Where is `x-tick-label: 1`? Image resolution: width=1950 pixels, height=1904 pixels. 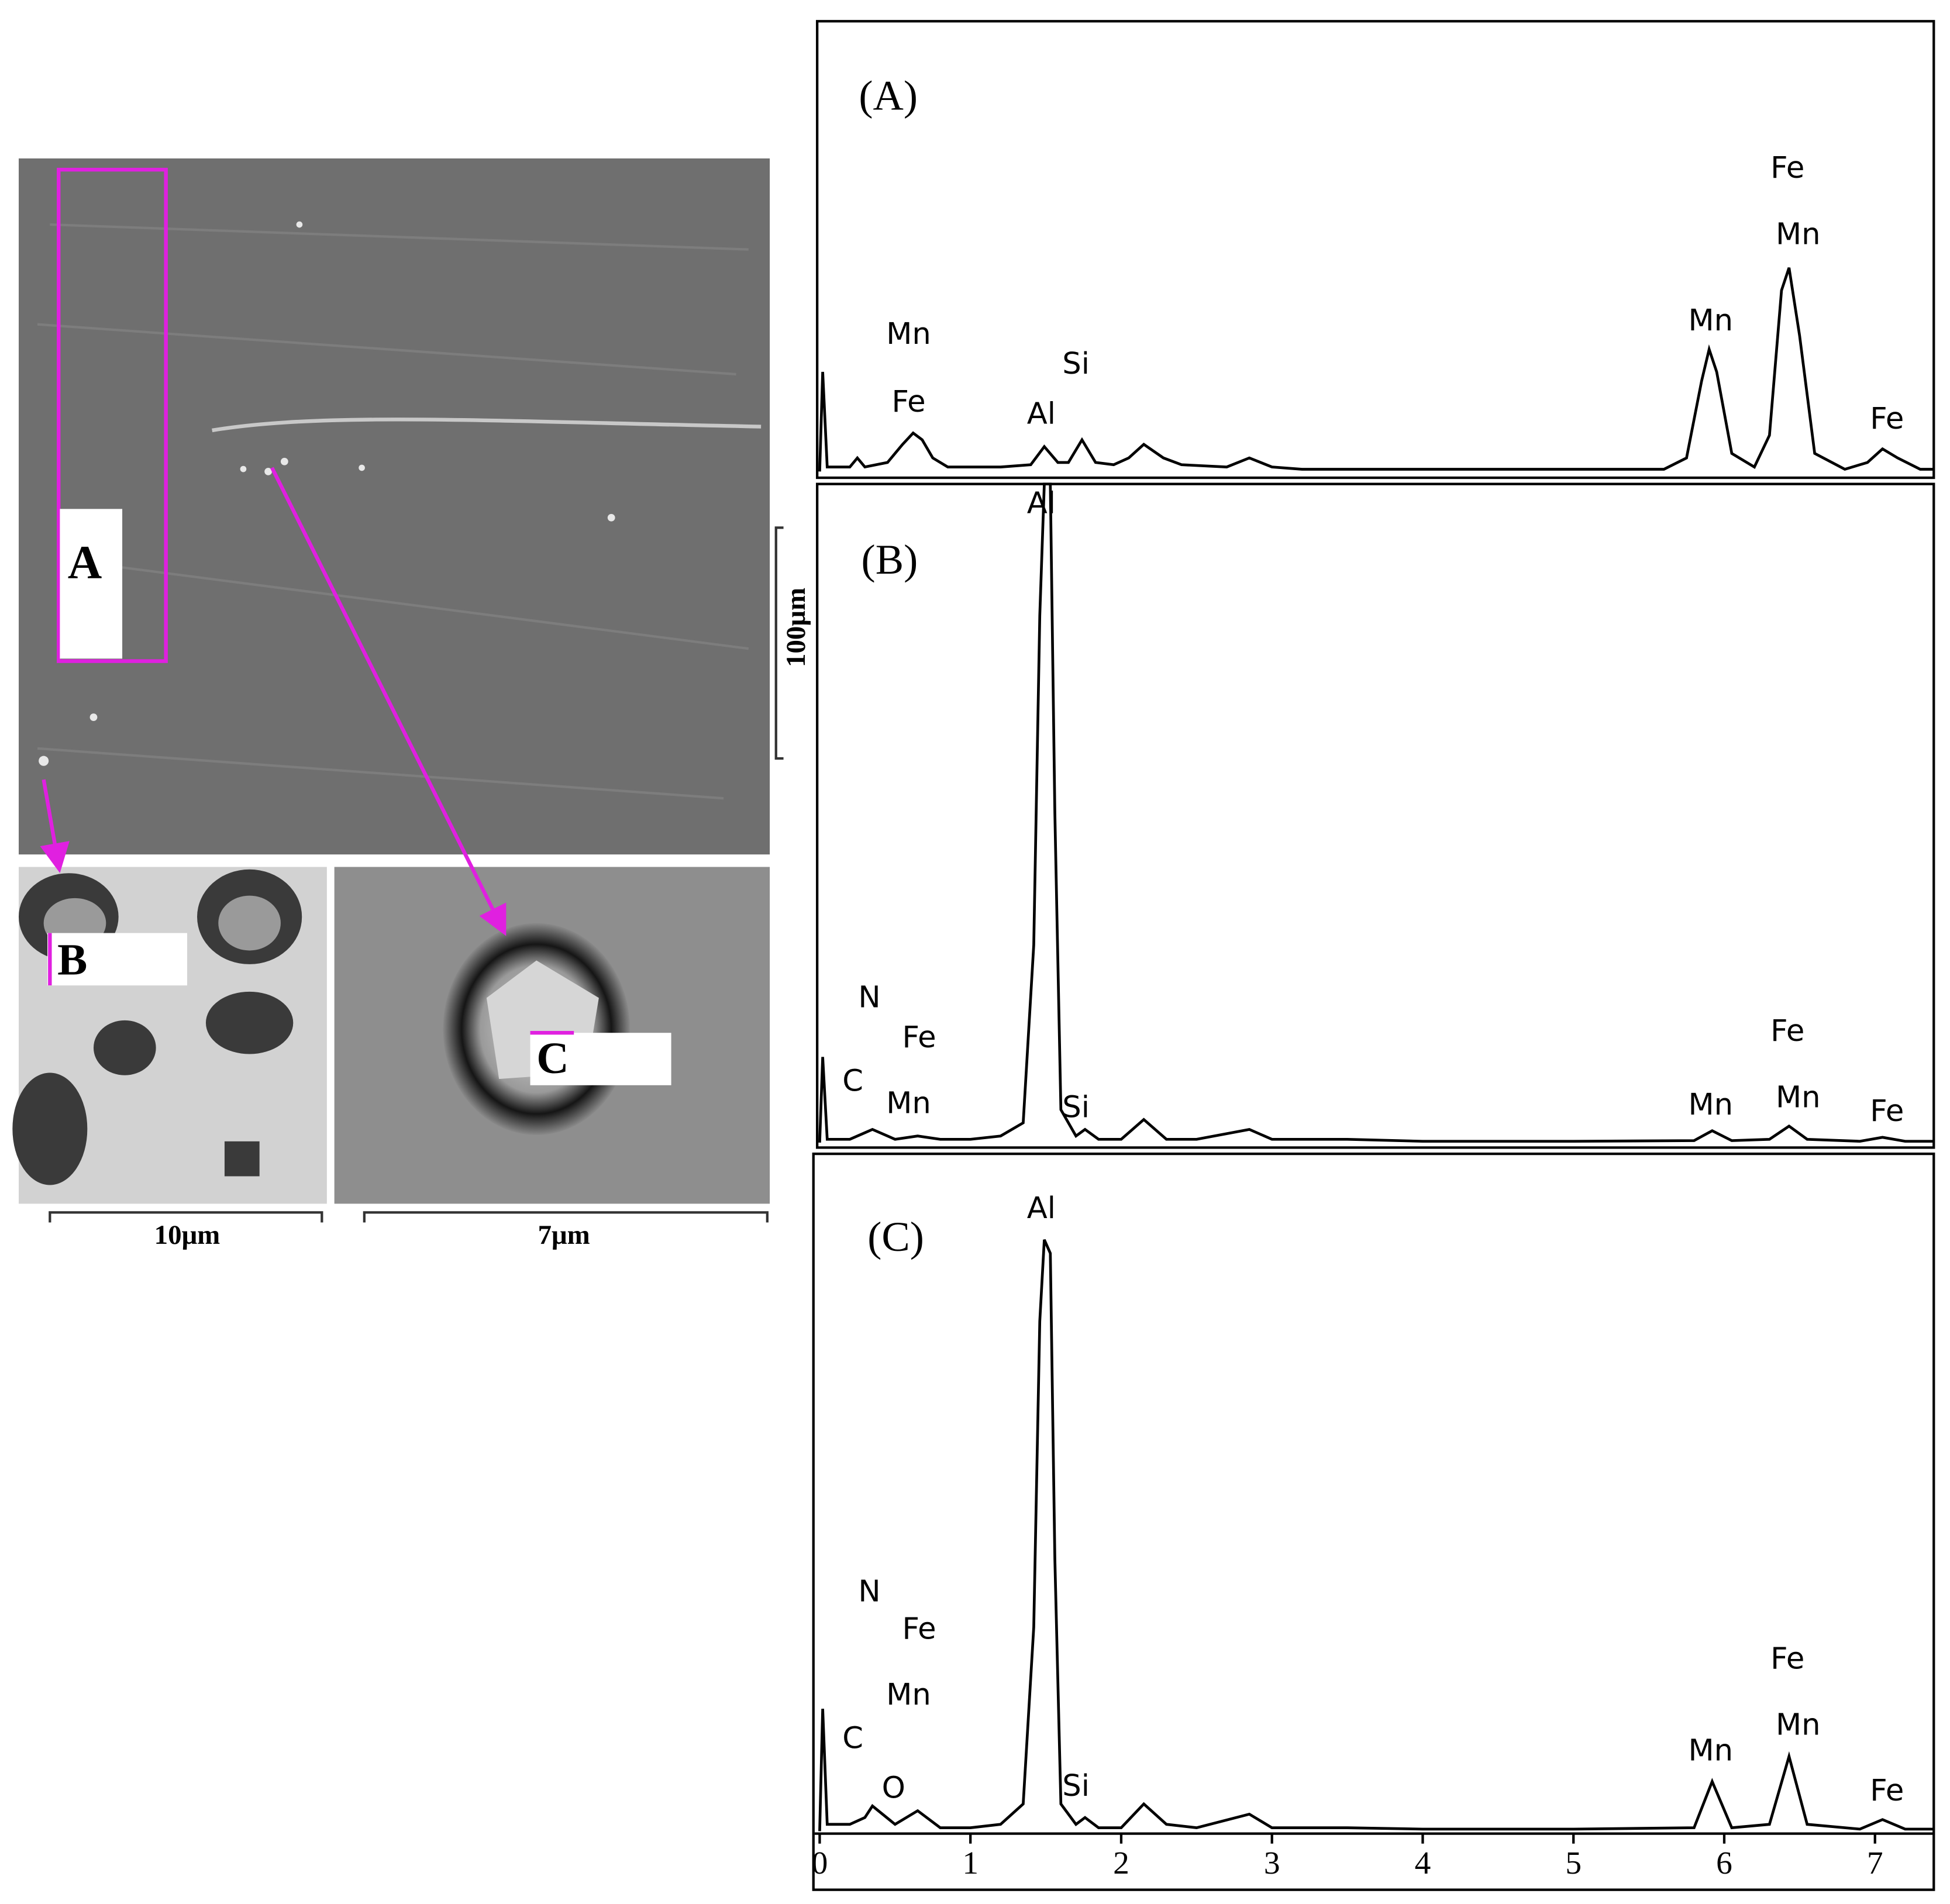
x-tick-label: 1 is located at coordinates (970, 1863).